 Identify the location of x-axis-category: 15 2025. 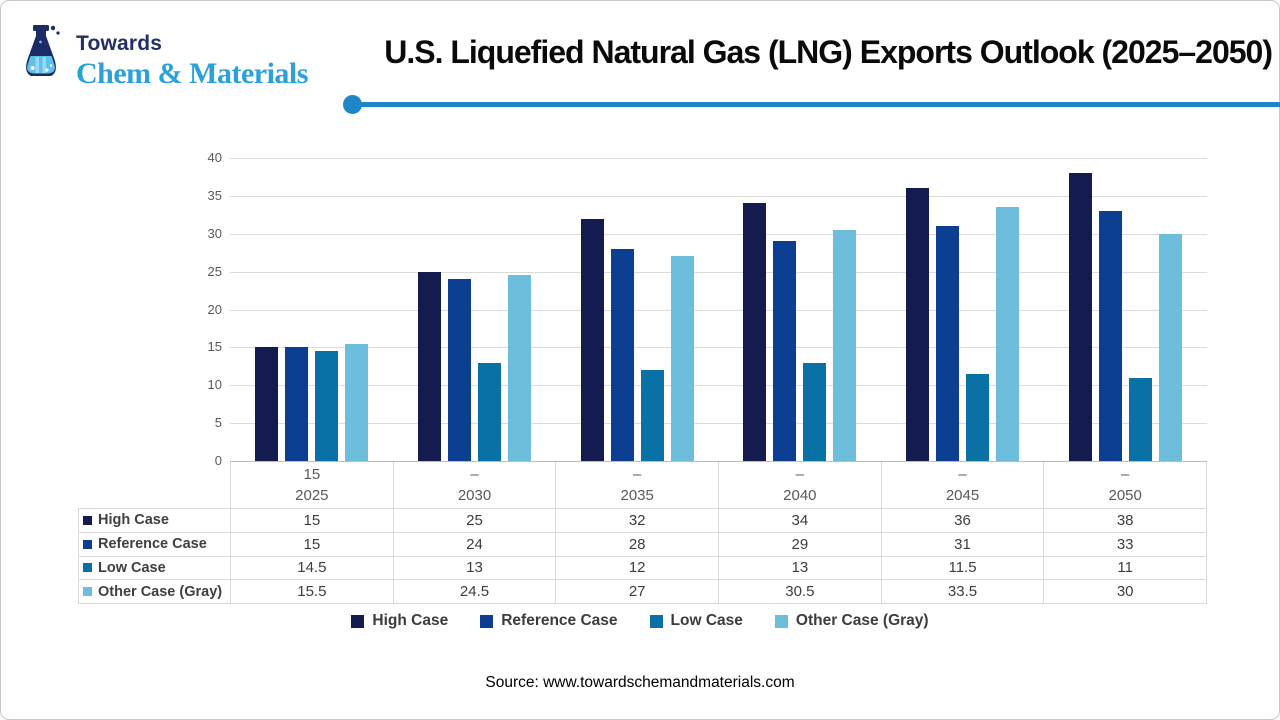
(312, 485).